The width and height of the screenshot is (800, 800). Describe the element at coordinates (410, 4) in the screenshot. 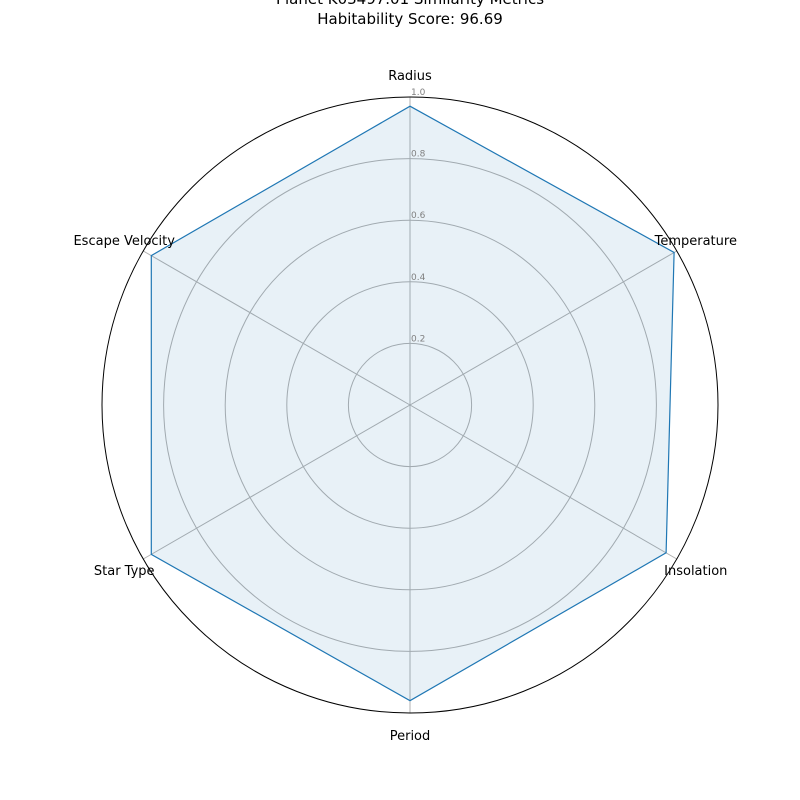

I see `chart-title-line1: Planet K03497.01 Similarity Metrics` at that location.